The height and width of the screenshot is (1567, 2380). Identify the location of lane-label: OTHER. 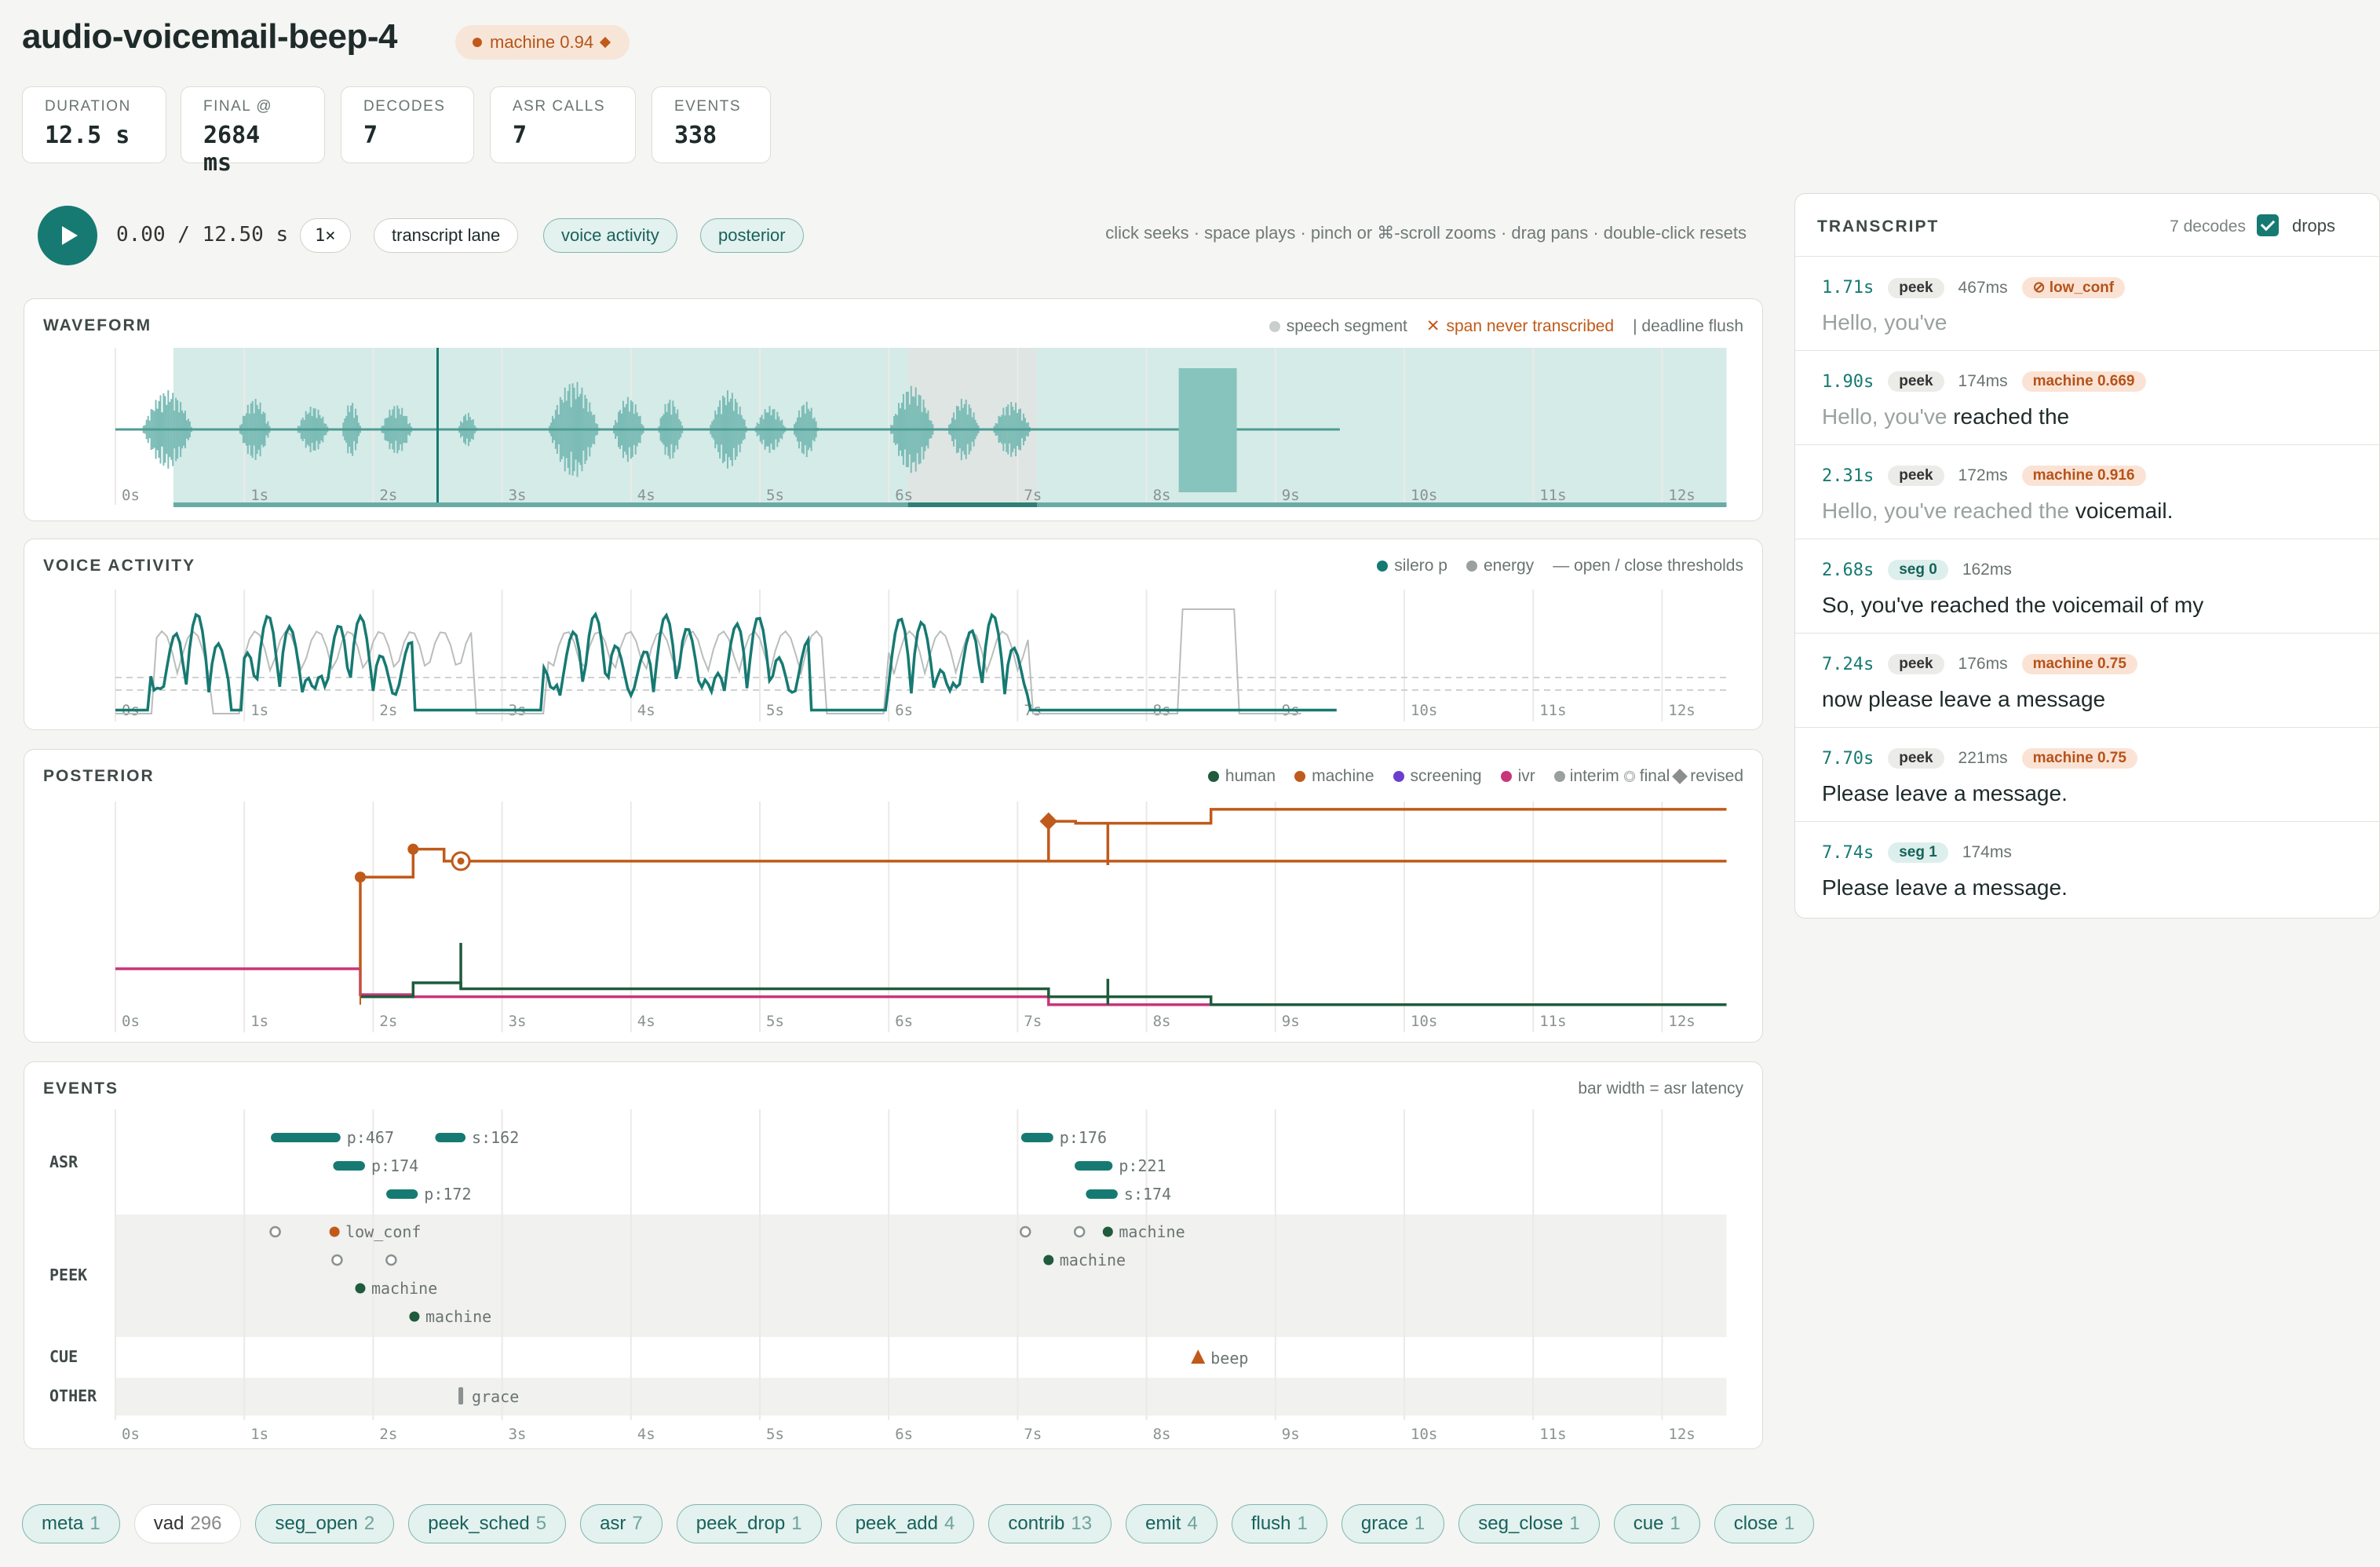
(73, 1395).